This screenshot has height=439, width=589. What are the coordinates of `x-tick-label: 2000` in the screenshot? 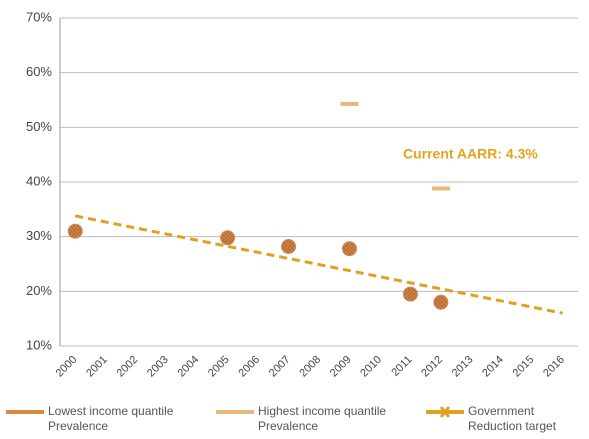 It's located at (67, 367).